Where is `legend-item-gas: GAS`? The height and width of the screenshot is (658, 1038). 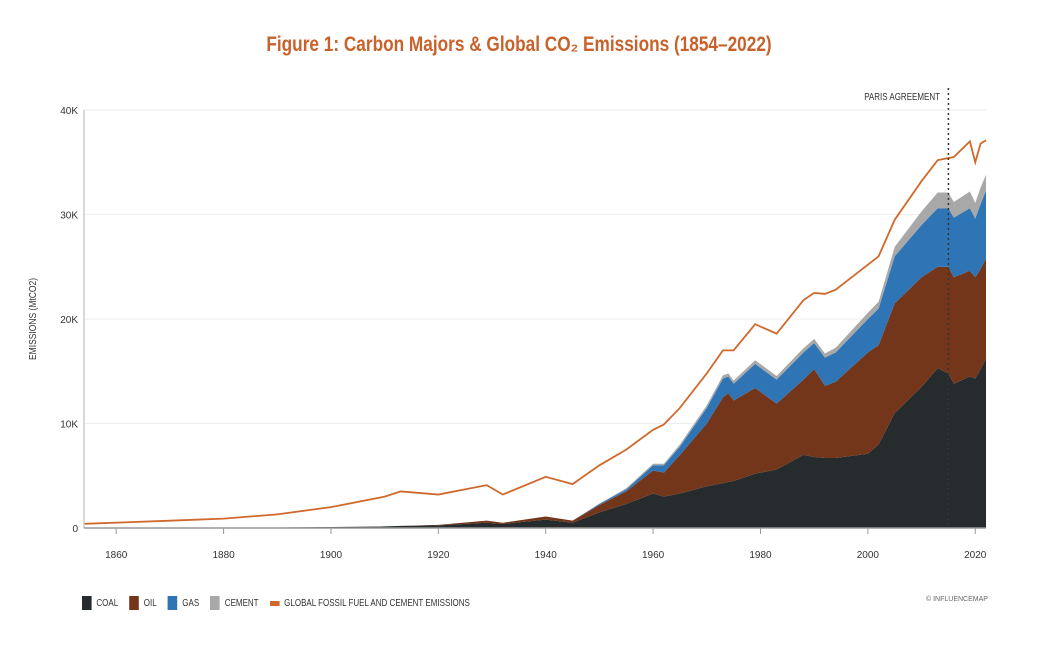 legend-item-gas: GAS is located at coordinates (183, 603).